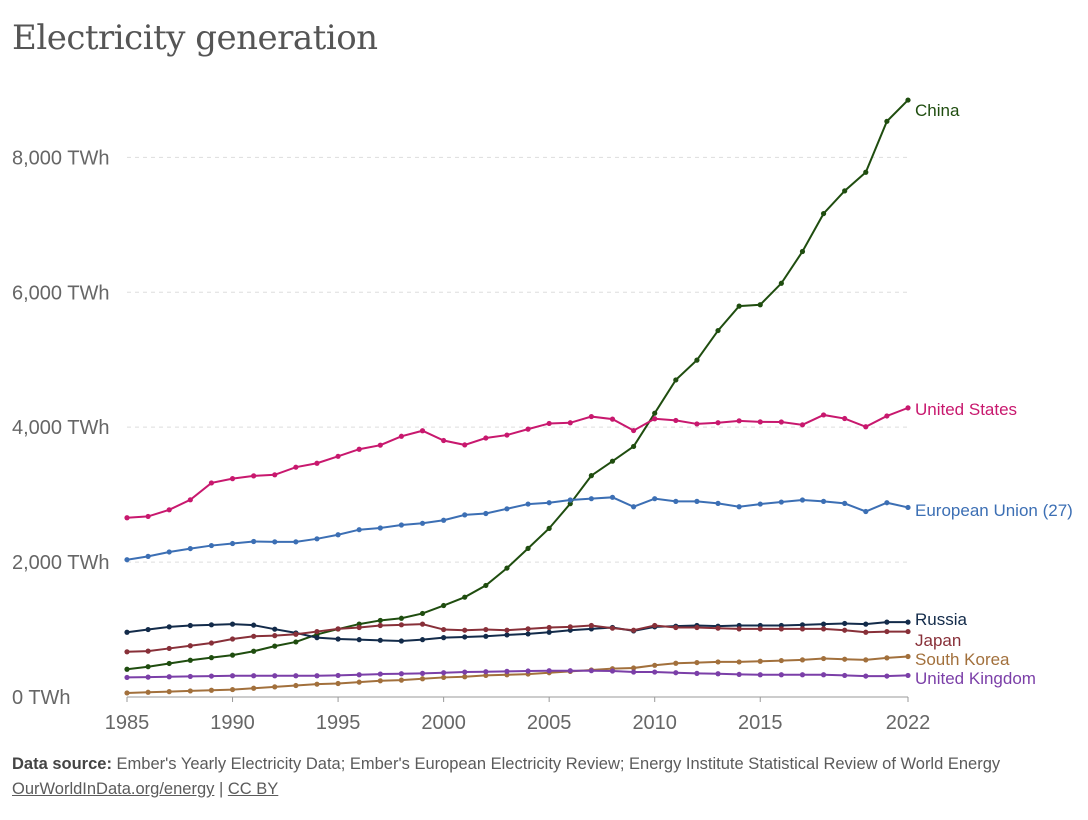  Describe the element at coordinates (518, 715) in the screenshot. I see `x-axis: 1985 1990 1995 2000 2005 2010 2015 2022` at that location.